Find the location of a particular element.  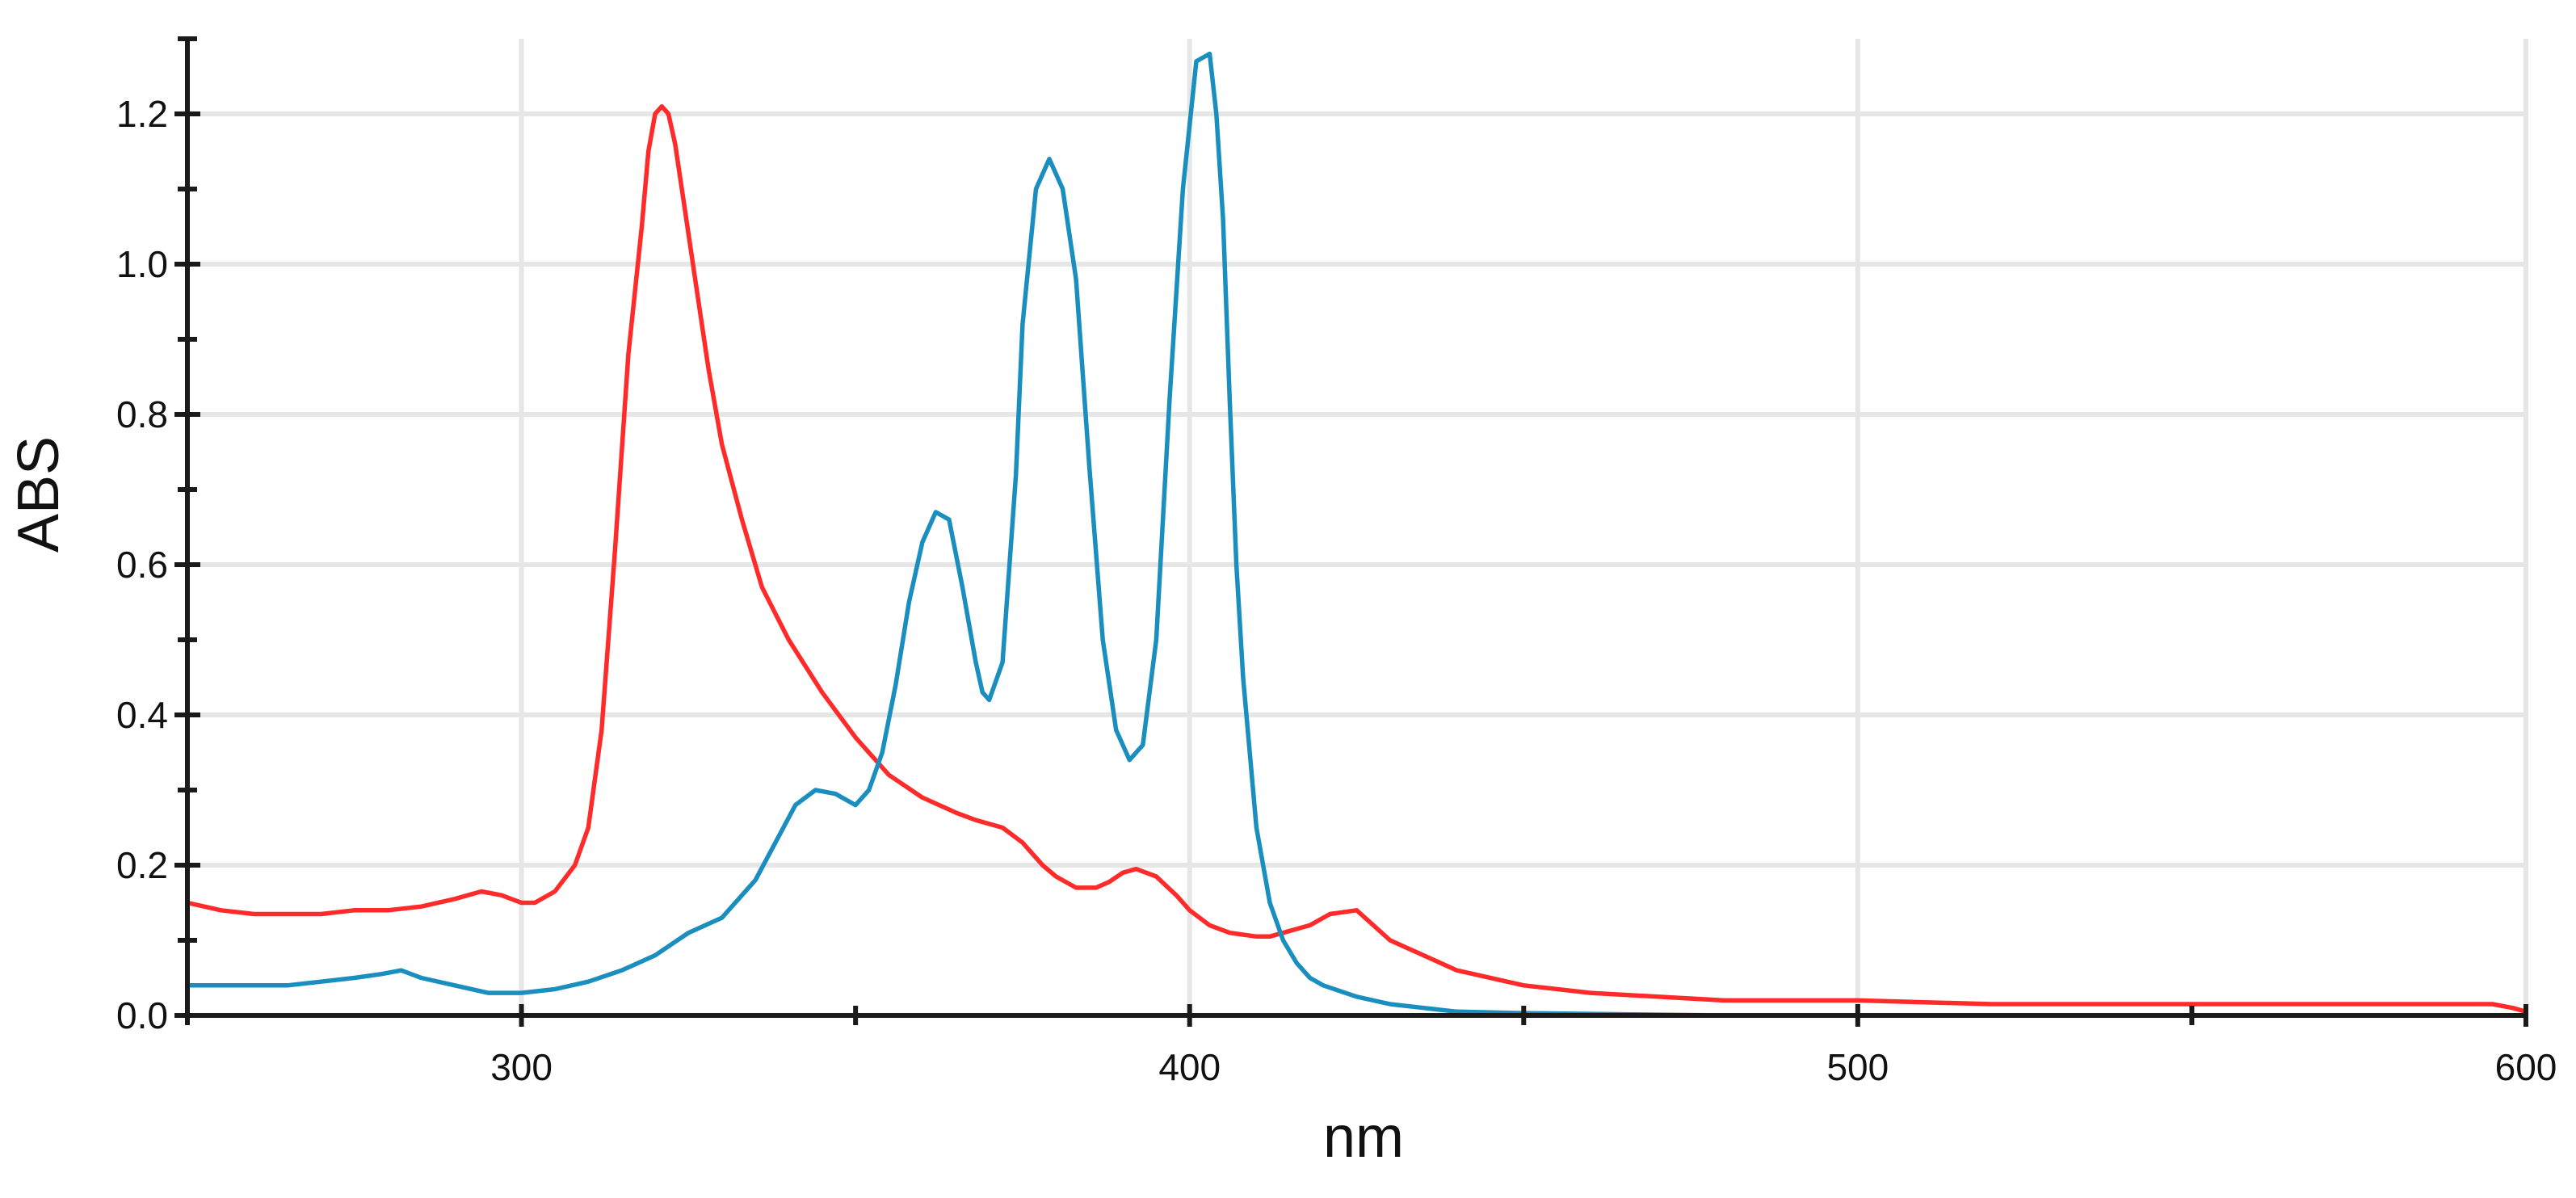

y-axis-title: ABS is located at coordinates (38, 494).